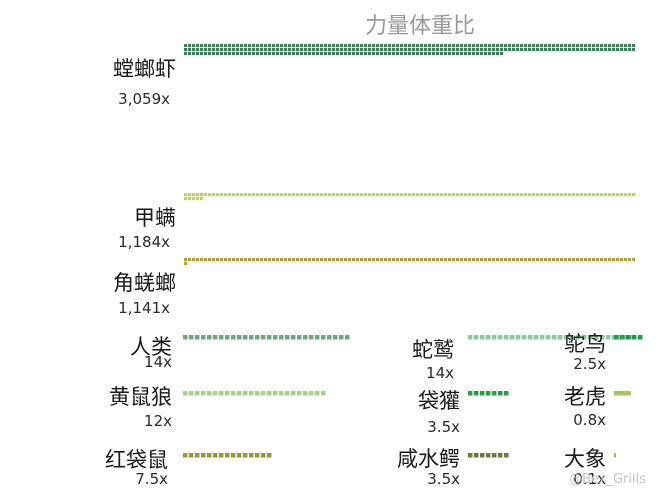 The image size is (660, 495). Describe the element at coordinates (144, 99) in the screenshot. I see `series-value-label: 3,059x` at that location.